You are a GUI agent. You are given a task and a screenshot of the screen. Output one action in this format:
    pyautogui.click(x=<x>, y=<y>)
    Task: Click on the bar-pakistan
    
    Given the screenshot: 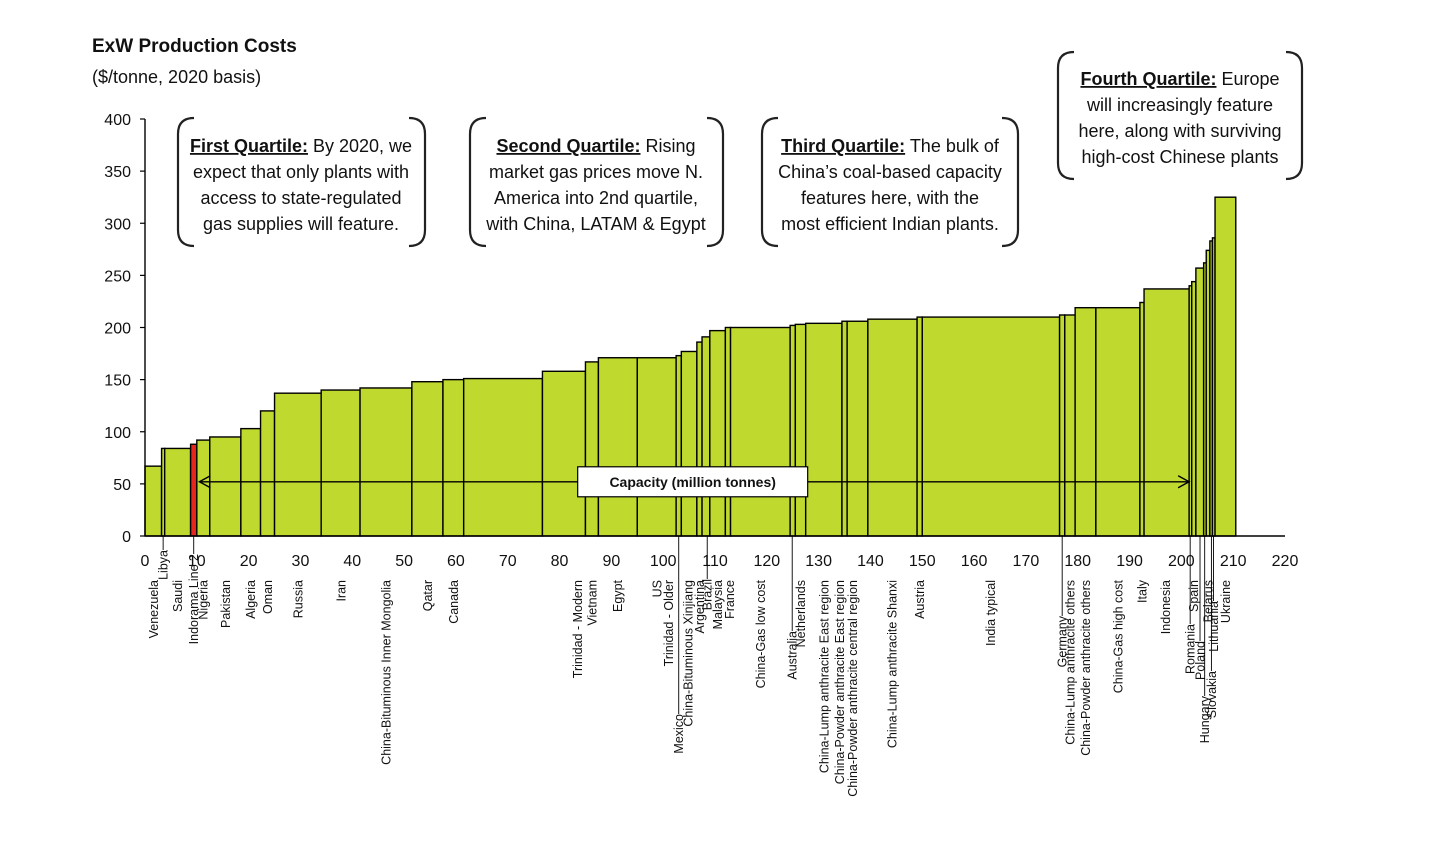 What is the action you would take?
    pyautogui.click(x=225, y=486)
    